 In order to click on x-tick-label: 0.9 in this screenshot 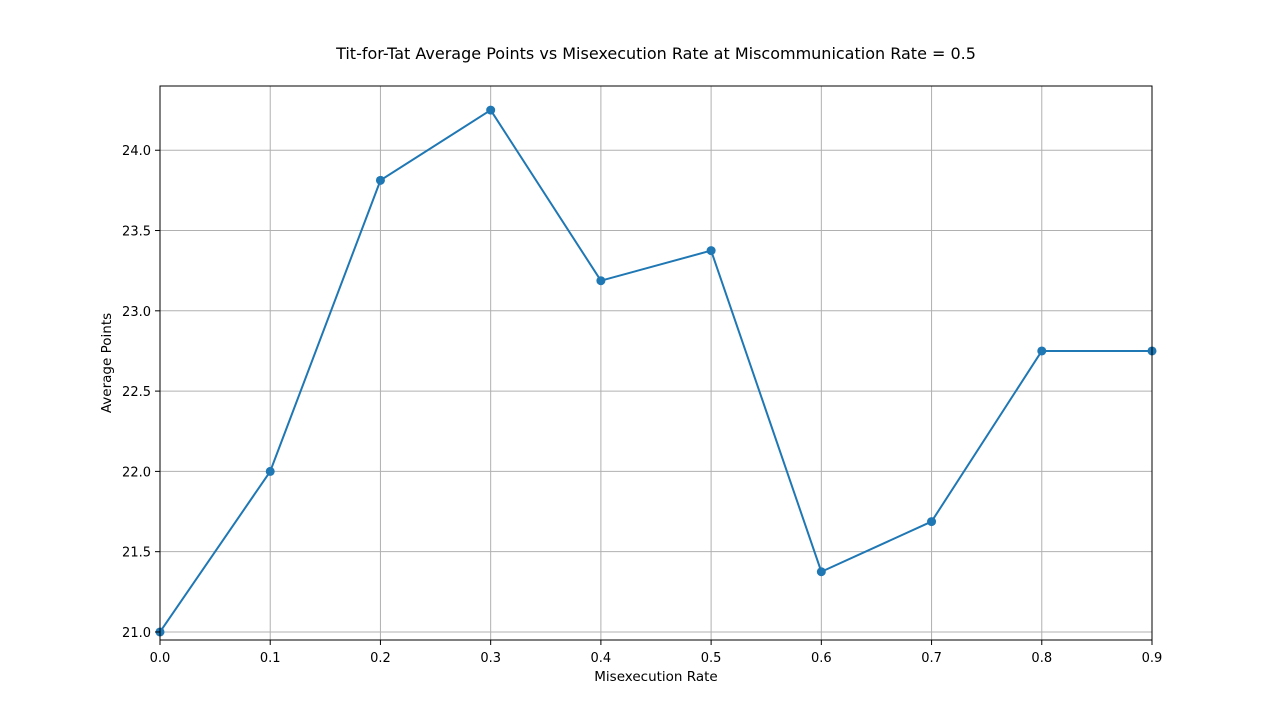, I will do `click(1152, 658)`.